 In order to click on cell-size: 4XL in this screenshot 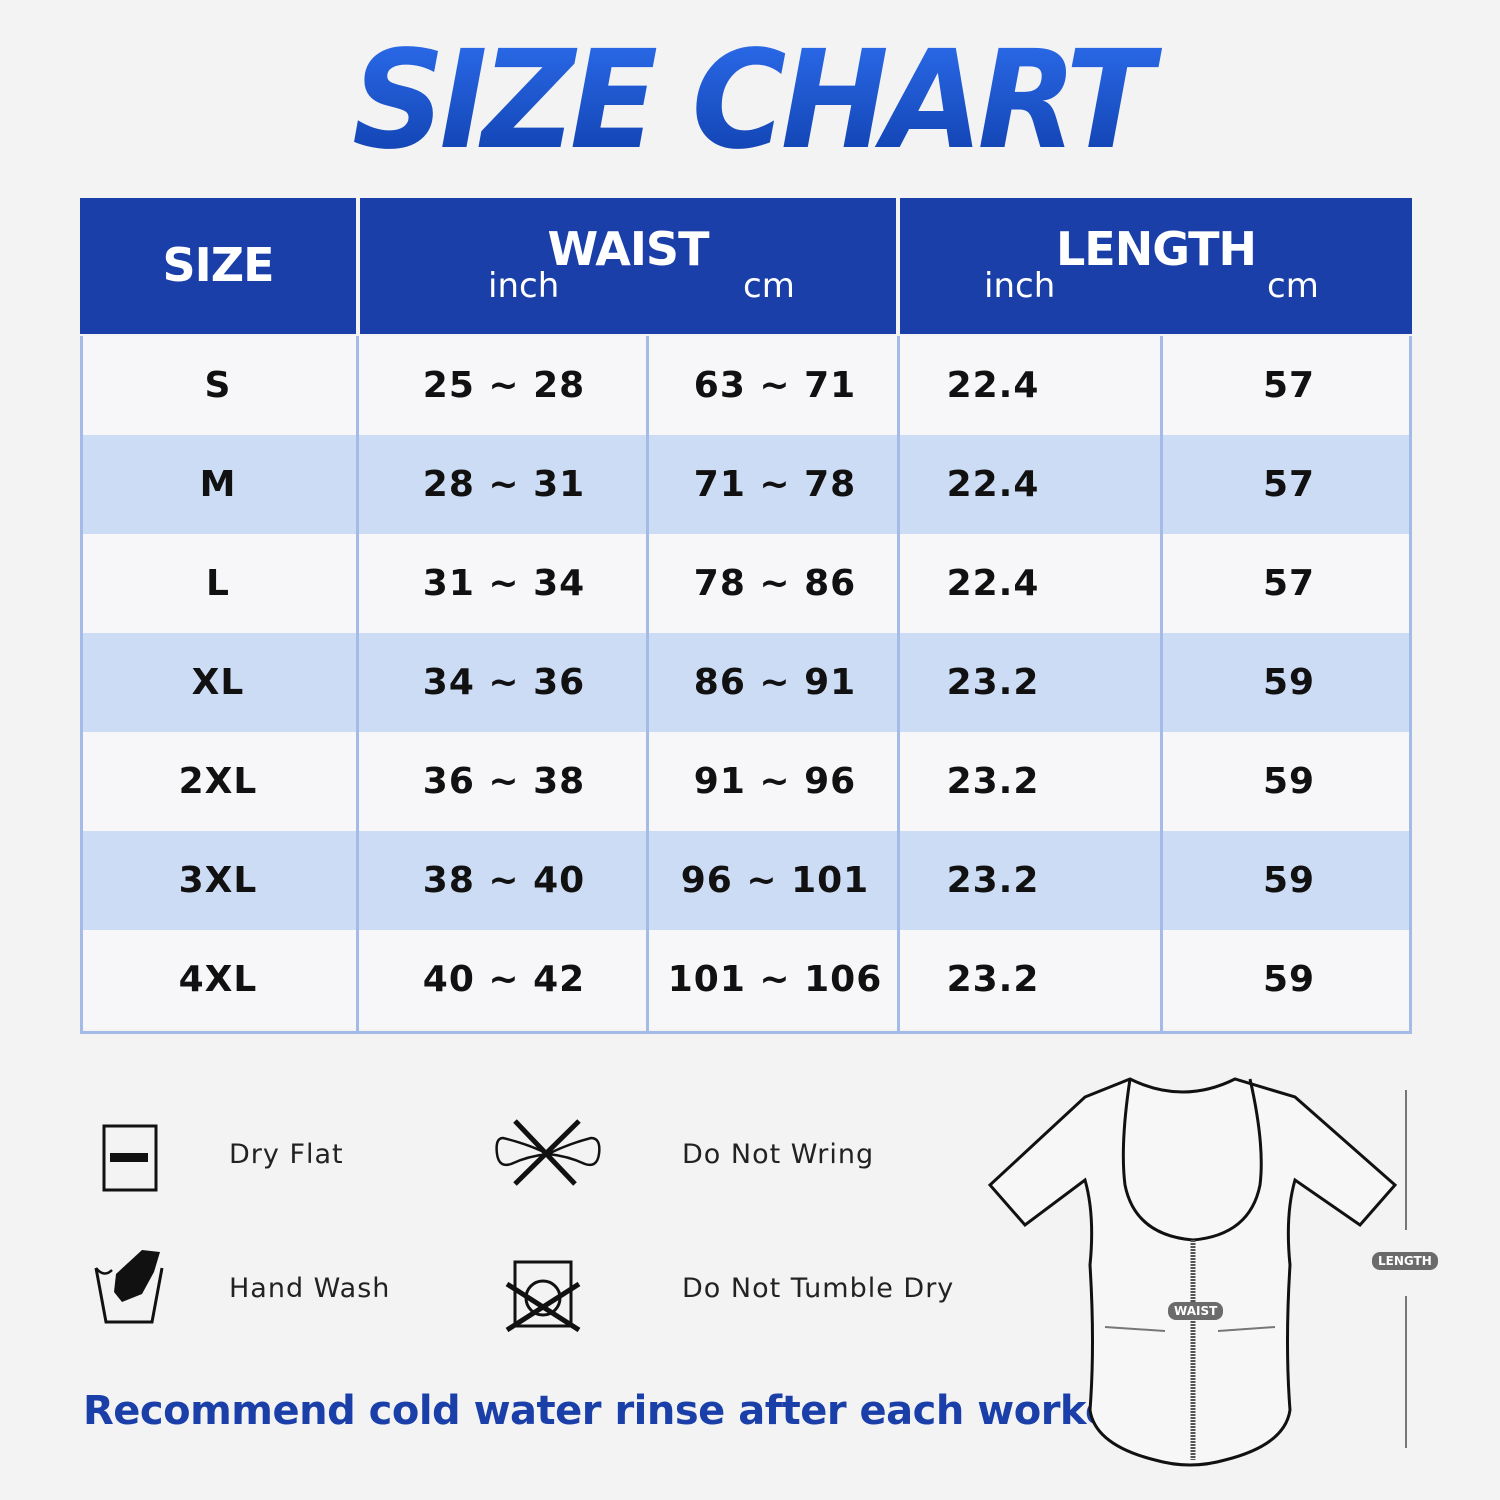, I will do `click(218, 979)`.